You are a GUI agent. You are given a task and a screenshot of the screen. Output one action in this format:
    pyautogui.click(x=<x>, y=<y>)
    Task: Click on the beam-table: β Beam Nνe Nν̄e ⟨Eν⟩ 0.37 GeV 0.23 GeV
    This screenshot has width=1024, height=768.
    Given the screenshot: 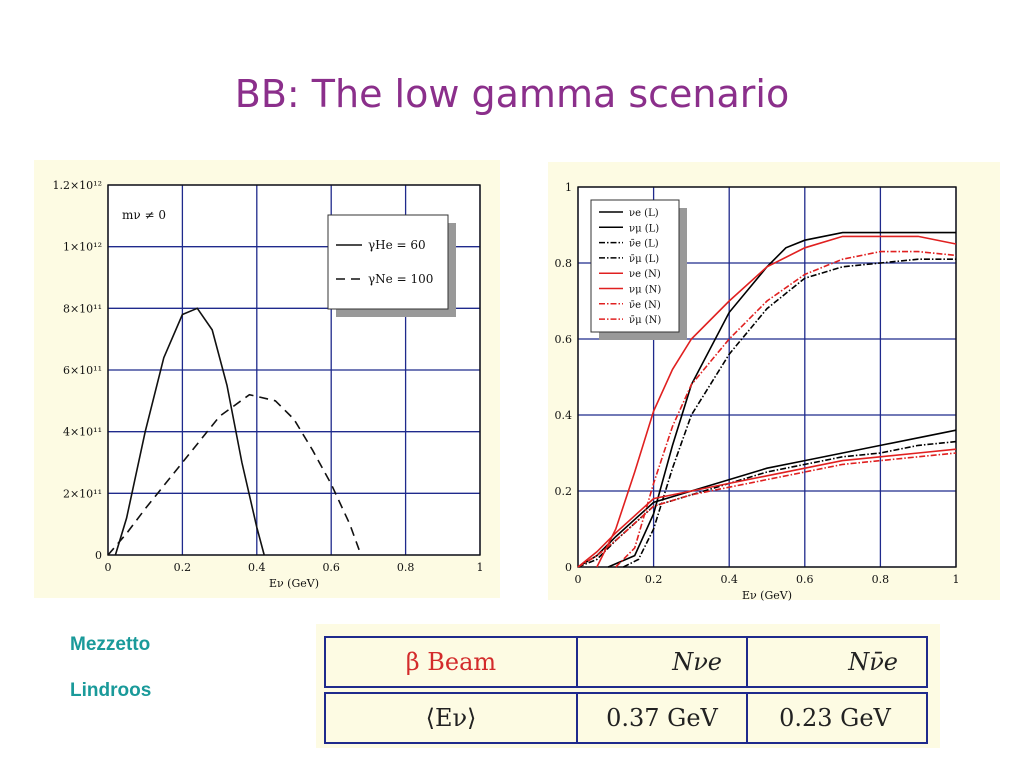 What is the action you would take?
    pyautogui.click(x=628, y=686)
    